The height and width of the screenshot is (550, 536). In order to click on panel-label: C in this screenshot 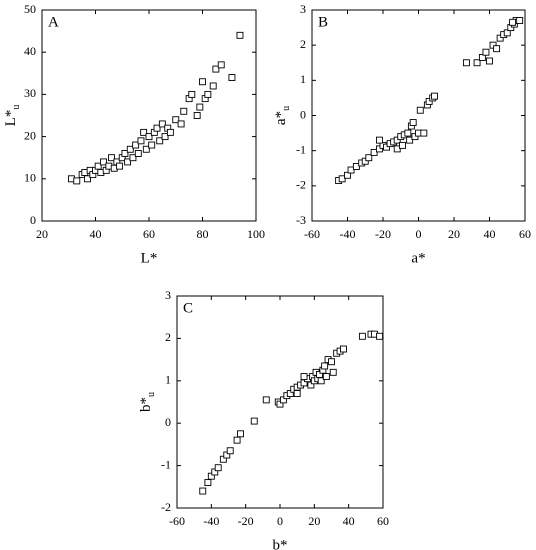, I will do `click(188, 308)`.